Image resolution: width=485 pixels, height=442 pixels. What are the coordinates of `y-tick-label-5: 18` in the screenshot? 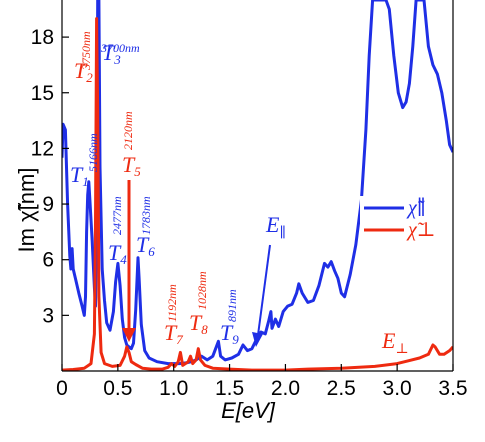 It's located at (42, 37).